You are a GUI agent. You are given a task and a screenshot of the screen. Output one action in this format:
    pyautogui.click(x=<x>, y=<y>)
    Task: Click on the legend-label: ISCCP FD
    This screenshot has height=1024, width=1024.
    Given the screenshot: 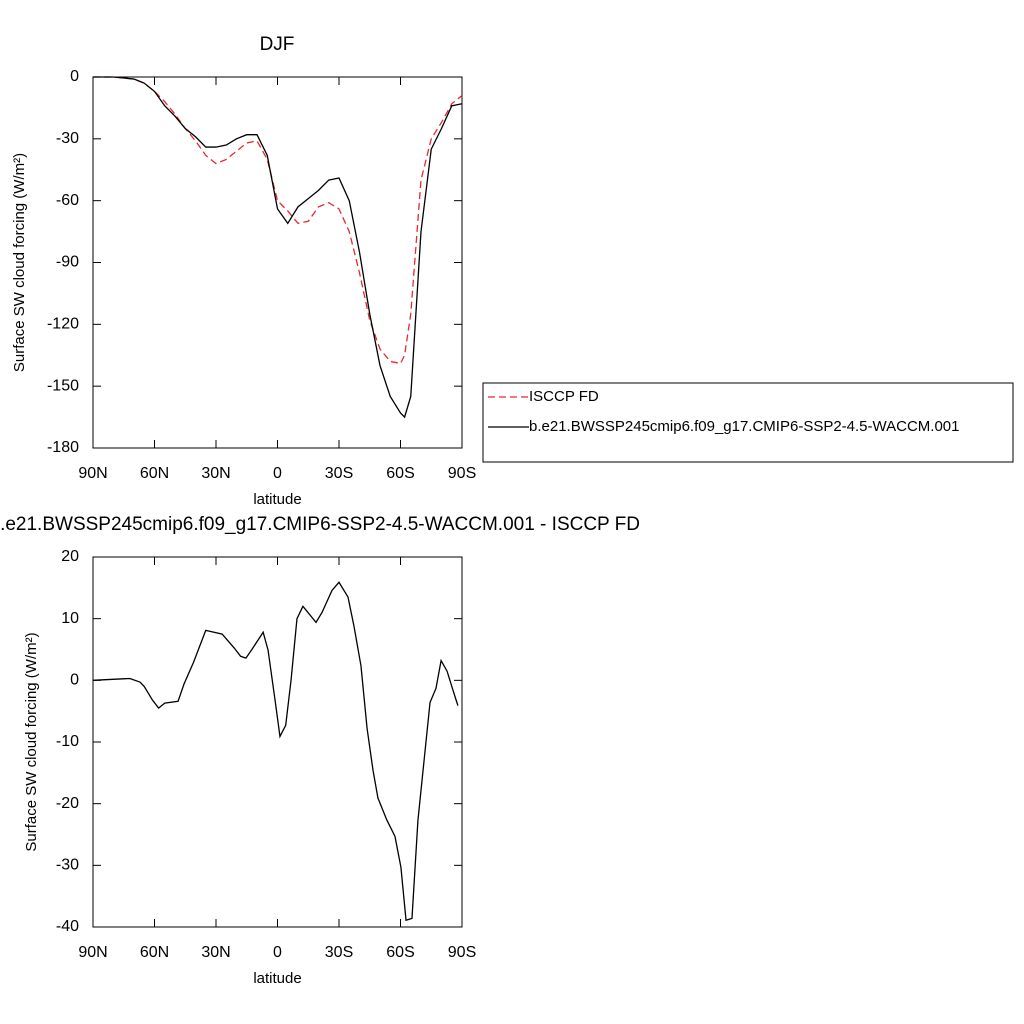 What is the action you would take?
    pyautogui.click(x=564, y=396)
    